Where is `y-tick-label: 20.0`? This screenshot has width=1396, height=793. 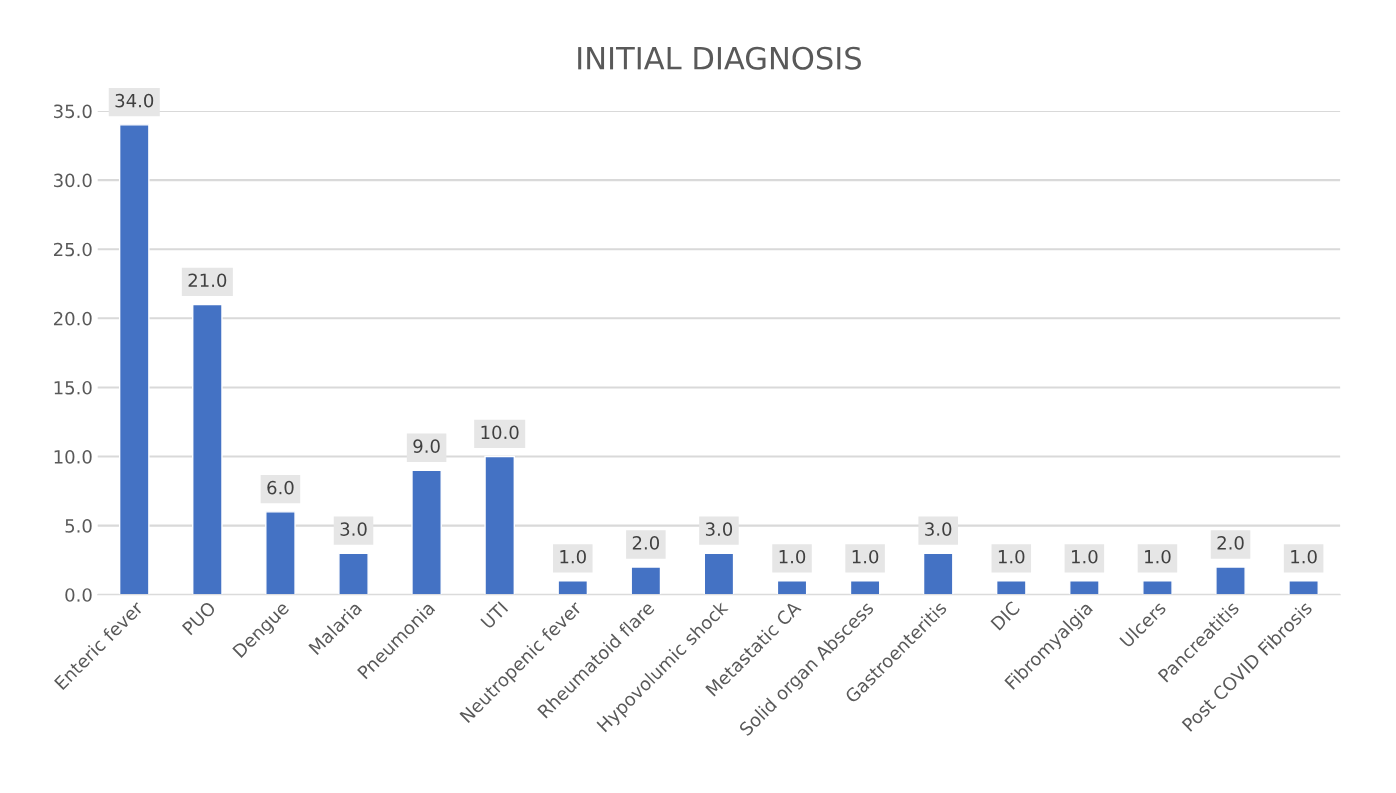 y-tick-label: 20.0 is located at coordinates (72, 318).